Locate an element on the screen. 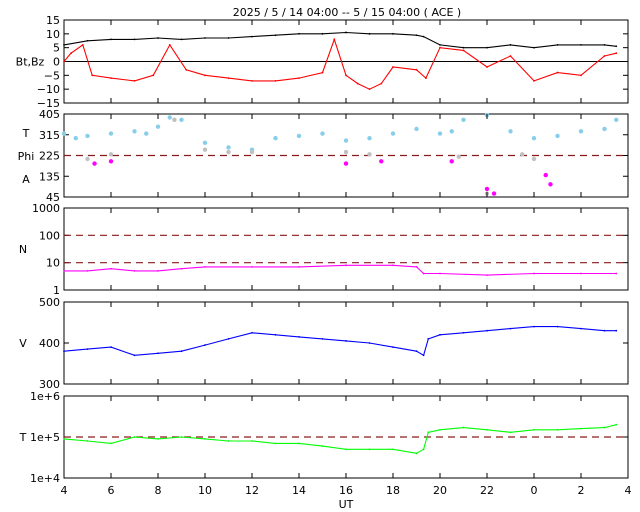  density-ytick-label: 1000 is located at coordinates (46, 208).